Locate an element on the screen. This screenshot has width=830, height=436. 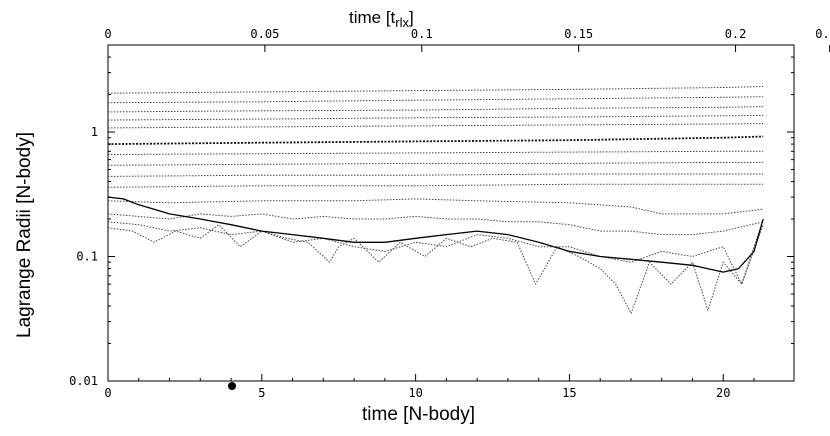
x-tick-label-bottom: 15 is located at coordinates (569, 393).